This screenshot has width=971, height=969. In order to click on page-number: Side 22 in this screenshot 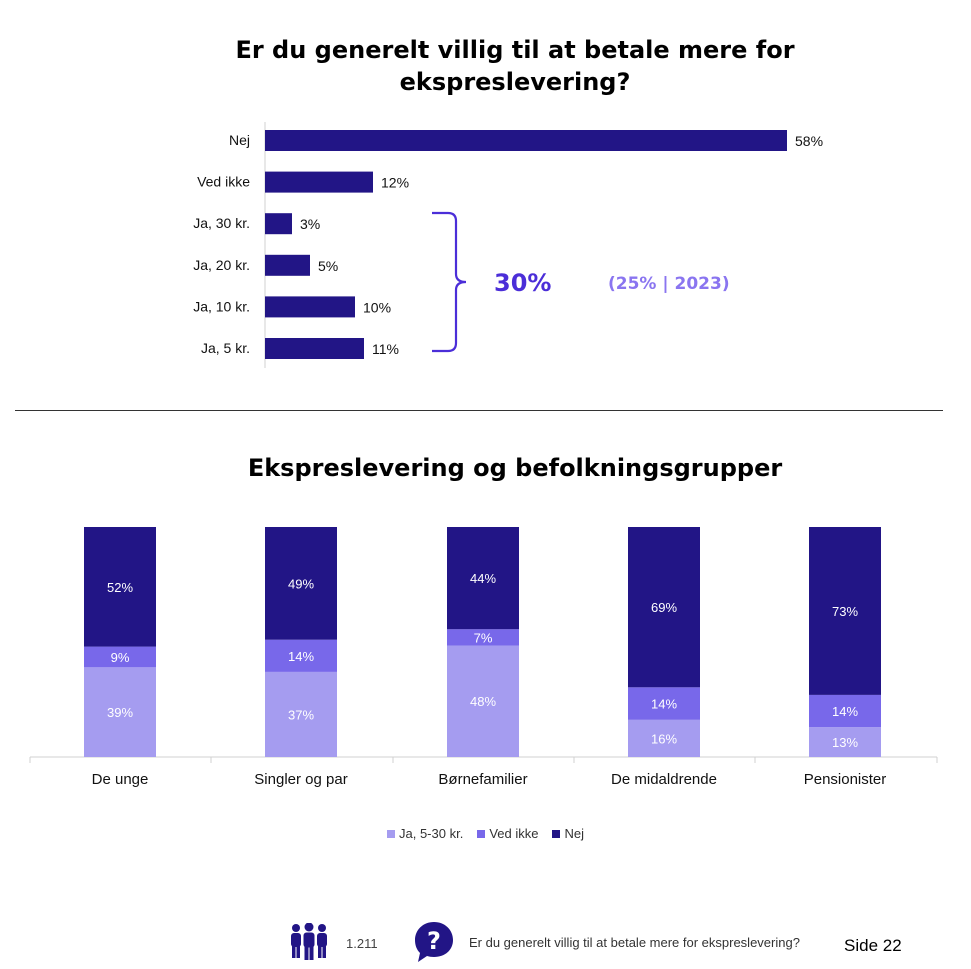, I will do `click(873, 945)`.